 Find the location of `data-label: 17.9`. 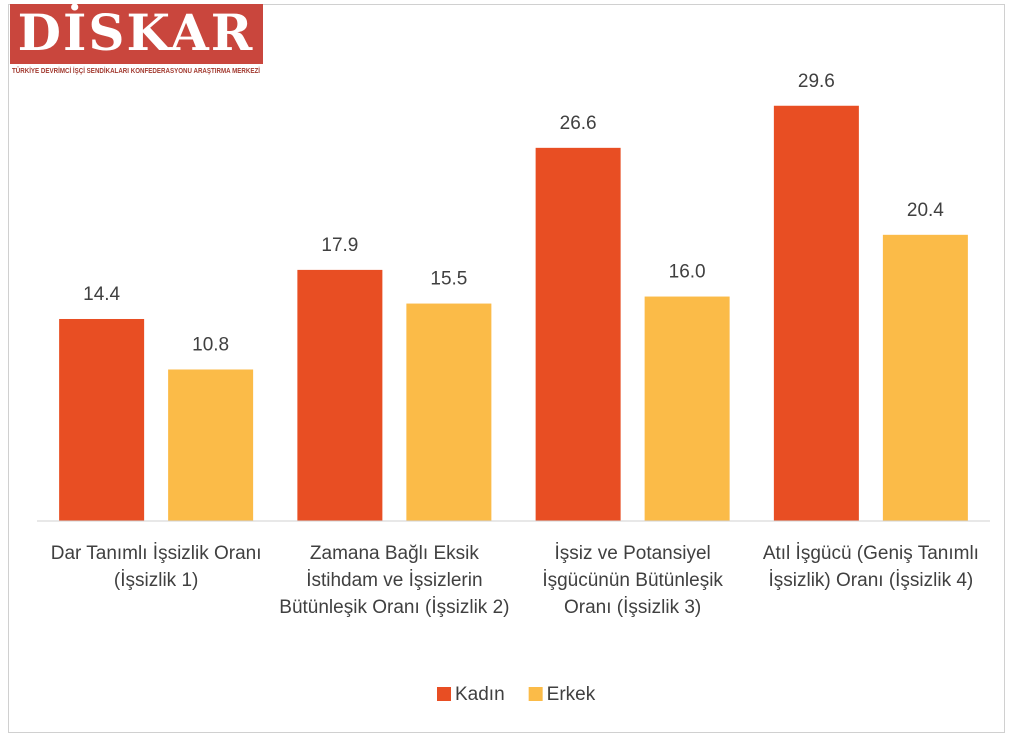

data-label: 17.9 is located at coordinates (339, 245).